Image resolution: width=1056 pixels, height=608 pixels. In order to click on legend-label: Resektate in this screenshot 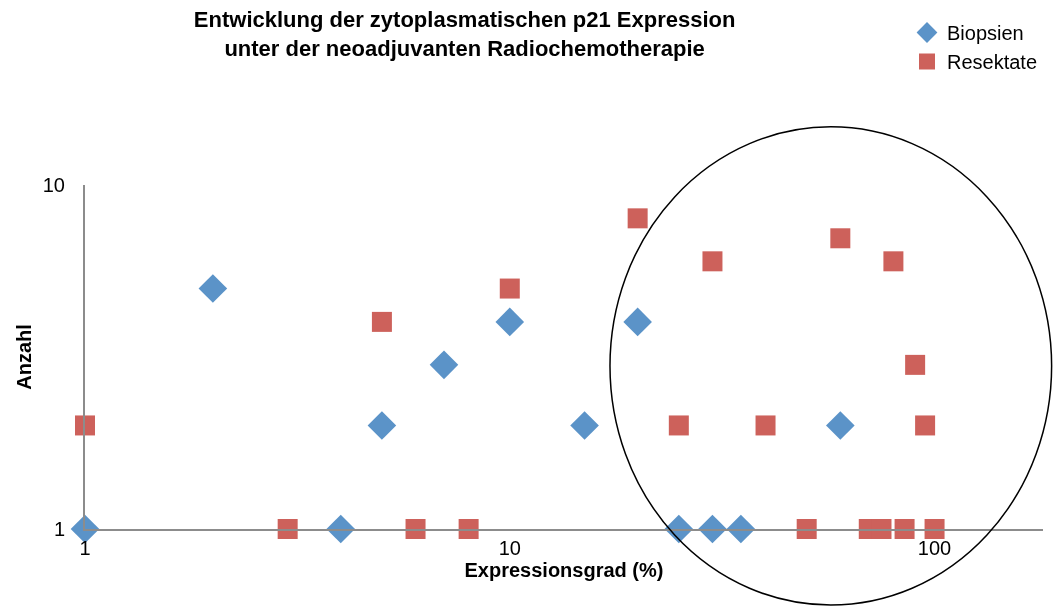, I will do `click(992, 62)`.